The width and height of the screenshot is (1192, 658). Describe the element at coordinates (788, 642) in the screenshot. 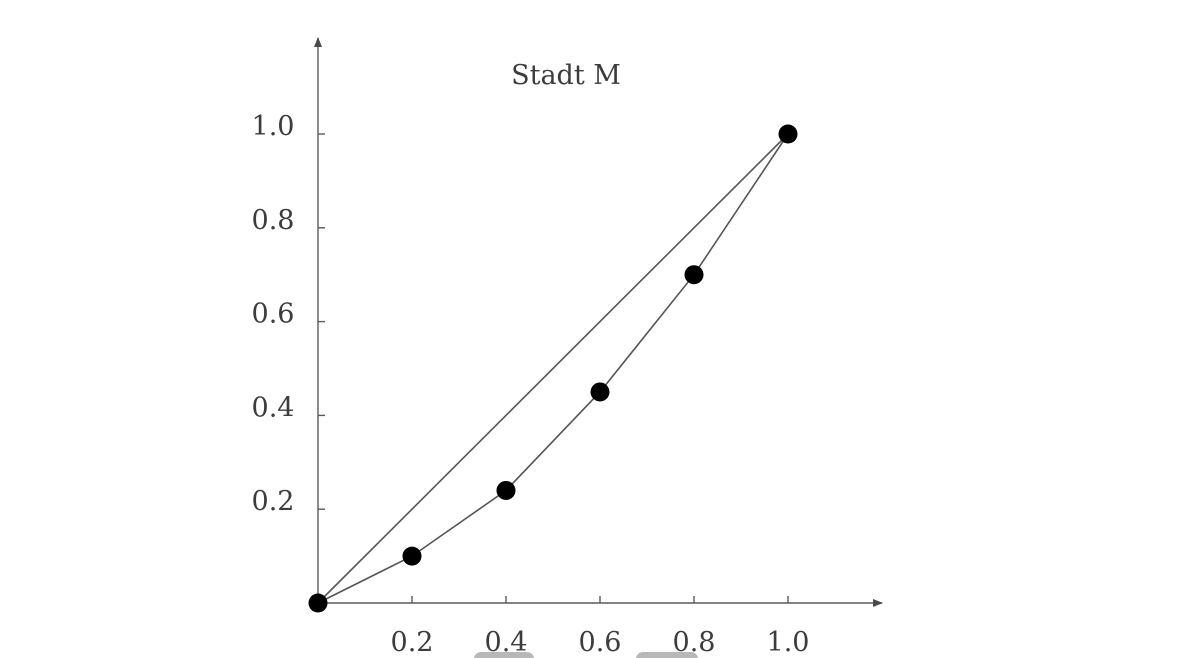

I see `x-tick-label: 1.0` at that location.